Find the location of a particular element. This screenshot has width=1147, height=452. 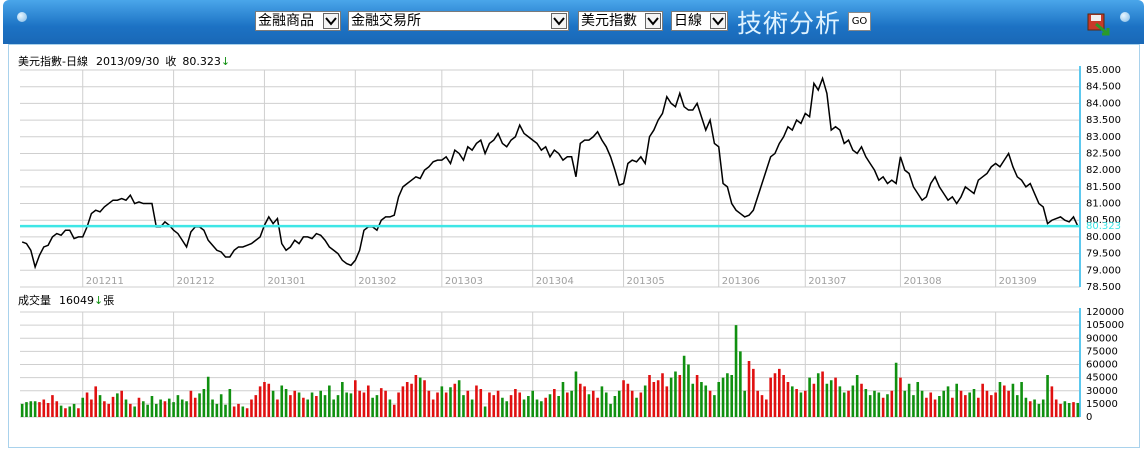

volume-title: 成交量 is located at coordinates (34, 300).